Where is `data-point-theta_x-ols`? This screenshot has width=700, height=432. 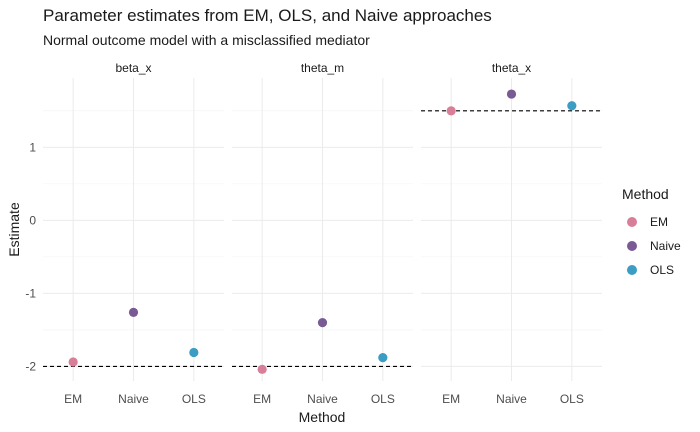
data-point-theta_x-ols is located at coordinates (572, 106).